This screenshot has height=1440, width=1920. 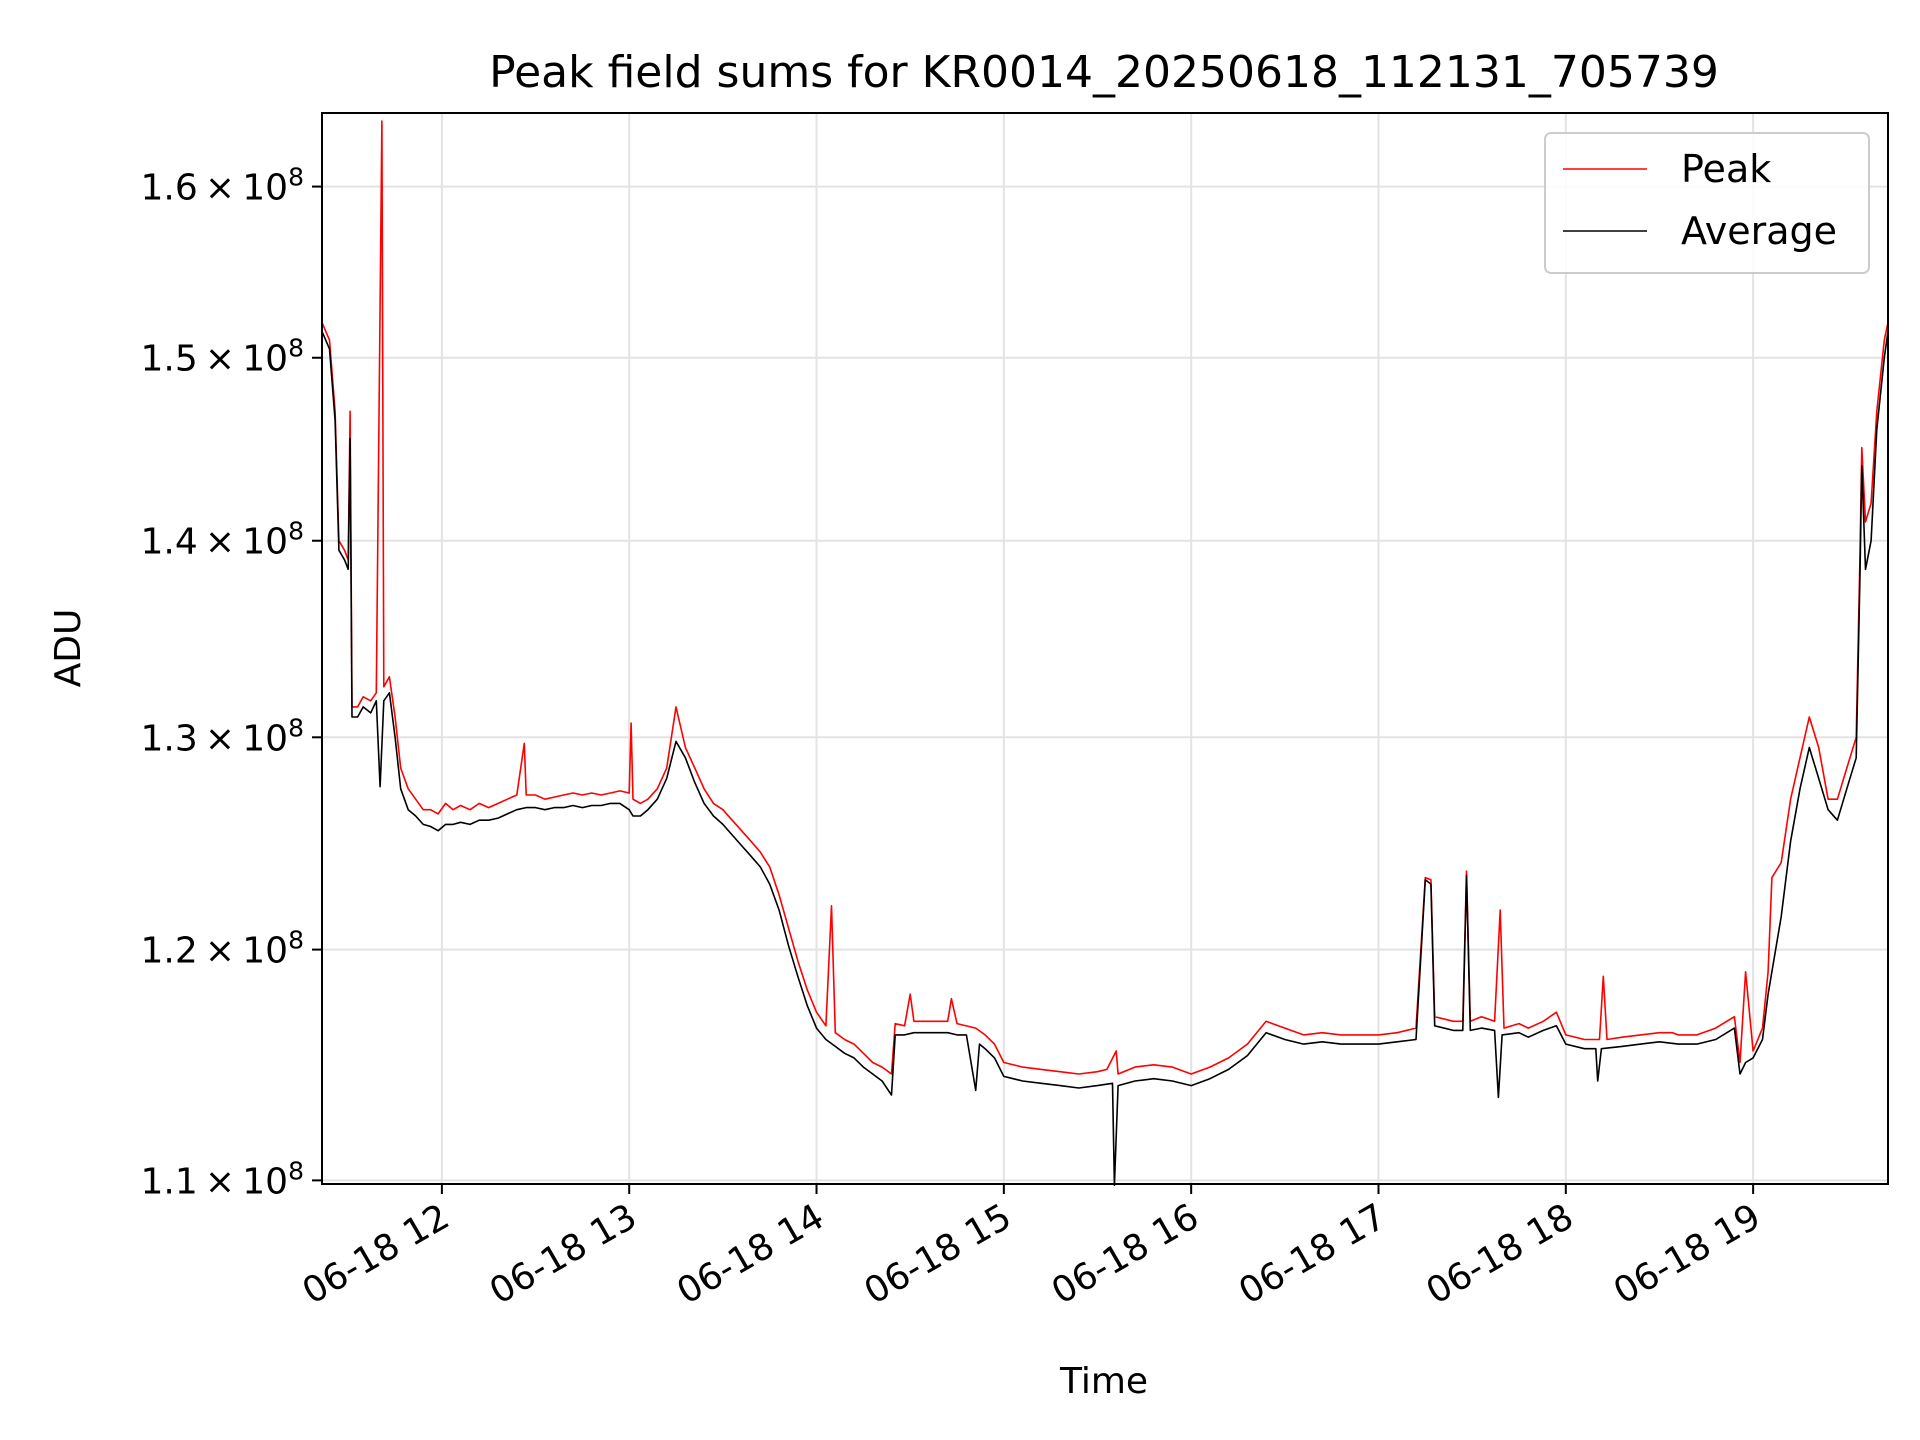 What do you see at coordinates (222, 736) in the screenshot?
I see `y-tick-label: 1.3 × 108` at bounding box center [222, 736].